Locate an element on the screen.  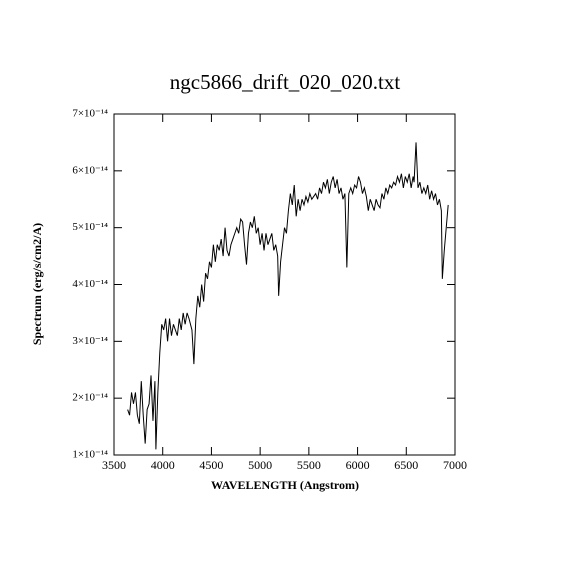
y-tick-label: 7×10⁻¹⁴ is located at coordinates (90, 114).